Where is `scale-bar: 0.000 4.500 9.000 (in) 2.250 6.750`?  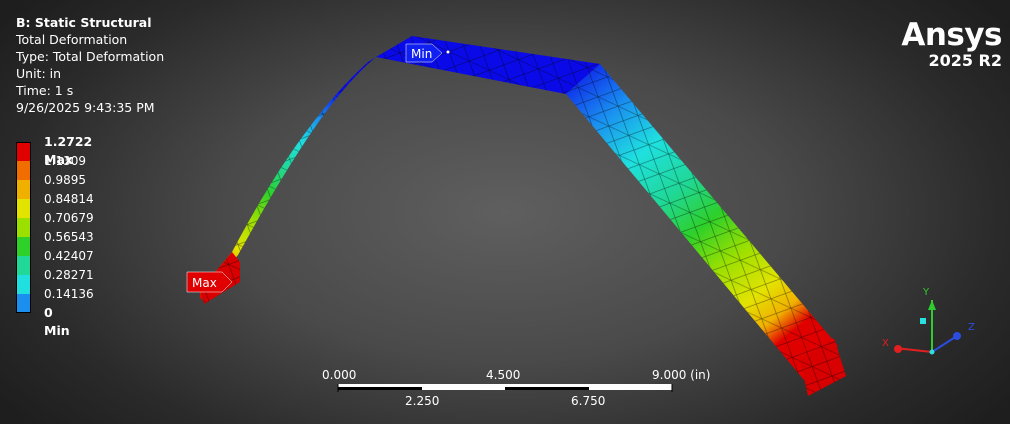
scale-bar: 0.000 4.500 9.000 (in) 2.250 6.750 is located at coordinates (516, 388).